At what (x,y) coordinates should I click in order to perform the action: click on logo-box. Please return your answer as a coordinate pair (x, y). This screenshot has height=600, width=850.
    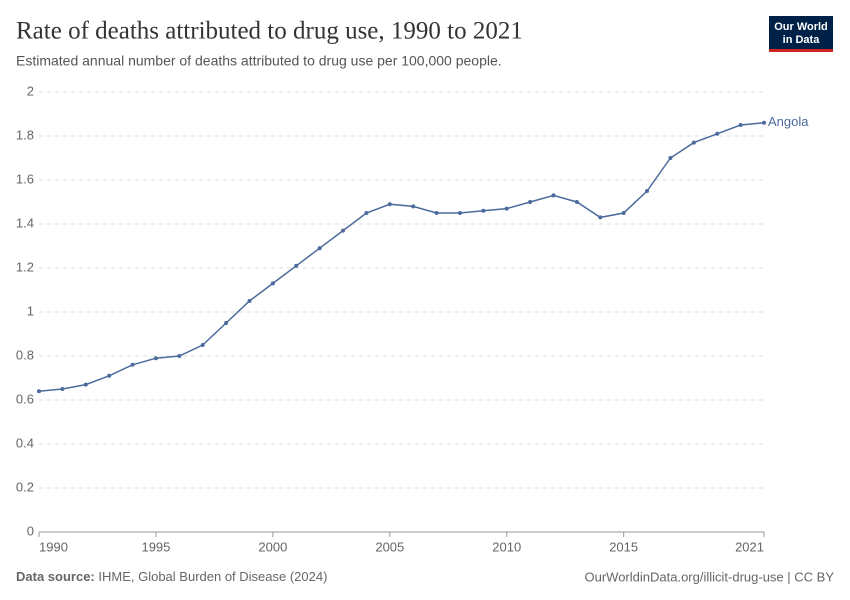
    Looking at the image, I should click on (801, 34).